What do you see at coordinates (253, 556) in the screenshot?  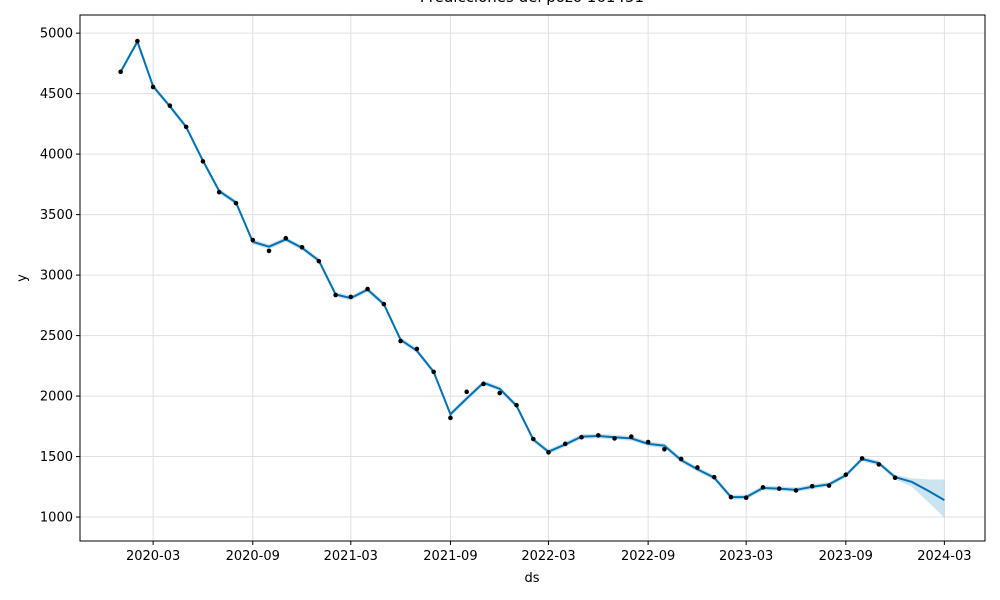 I see `x-tick-label: 2020-09` at bounding box center [253, 556].